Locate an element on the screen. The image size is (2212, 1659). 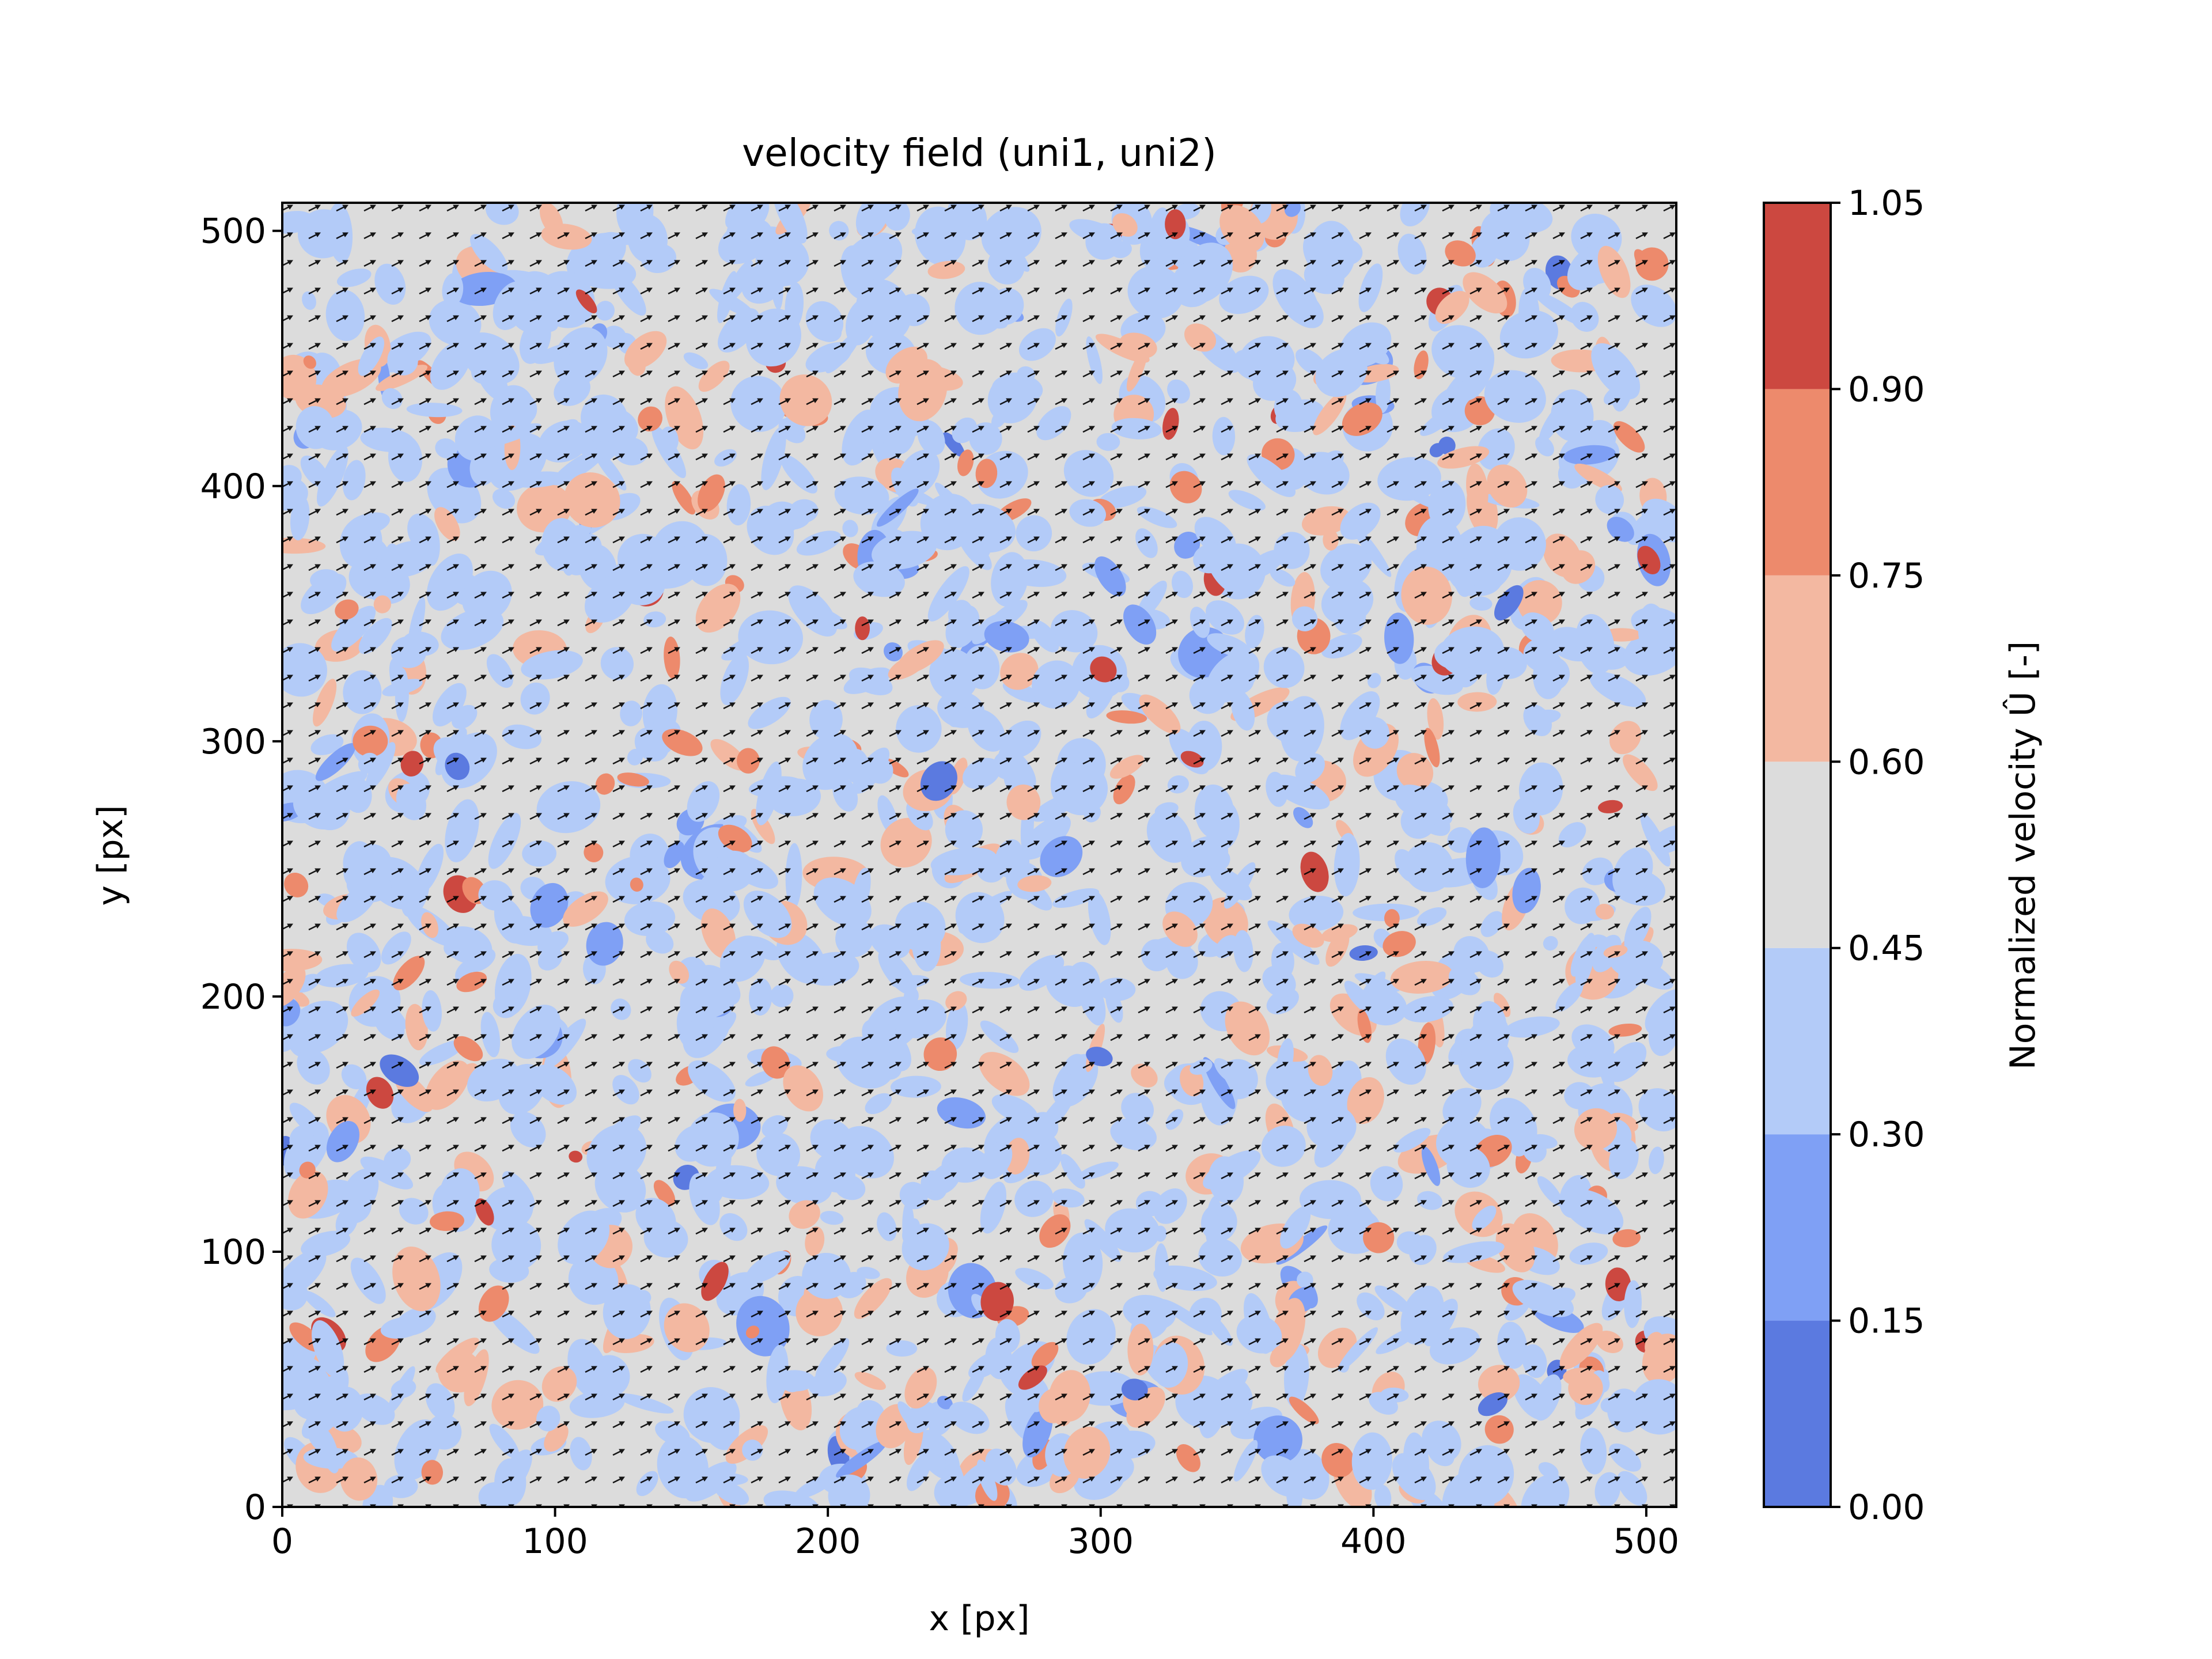
x-tick-label: 0 is located at coordinates (282, 1541).